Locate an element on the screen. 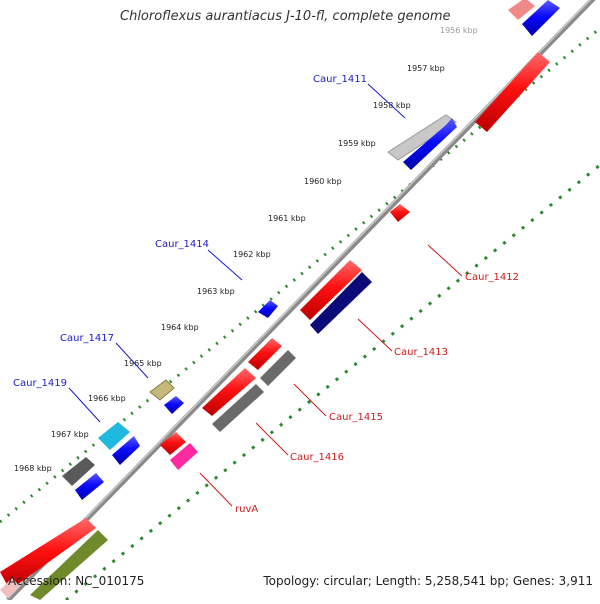 The width and height of the screenshot is (600, 604). gene-label-ruva: ruvA is located at coordinates (246, 509).